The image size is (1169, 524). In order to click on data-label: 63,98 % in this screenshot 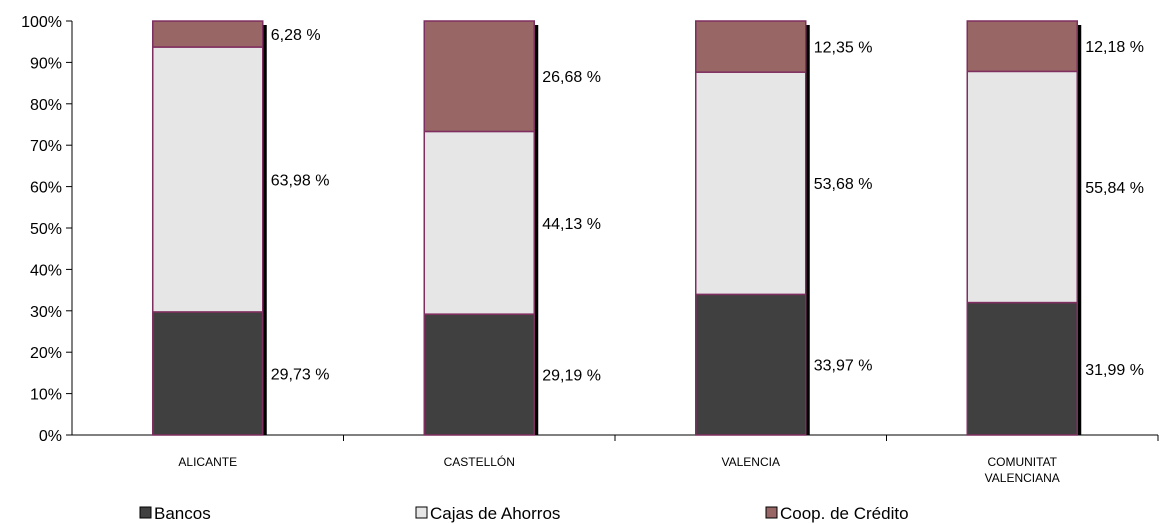, I will do `click(300, 180)`.